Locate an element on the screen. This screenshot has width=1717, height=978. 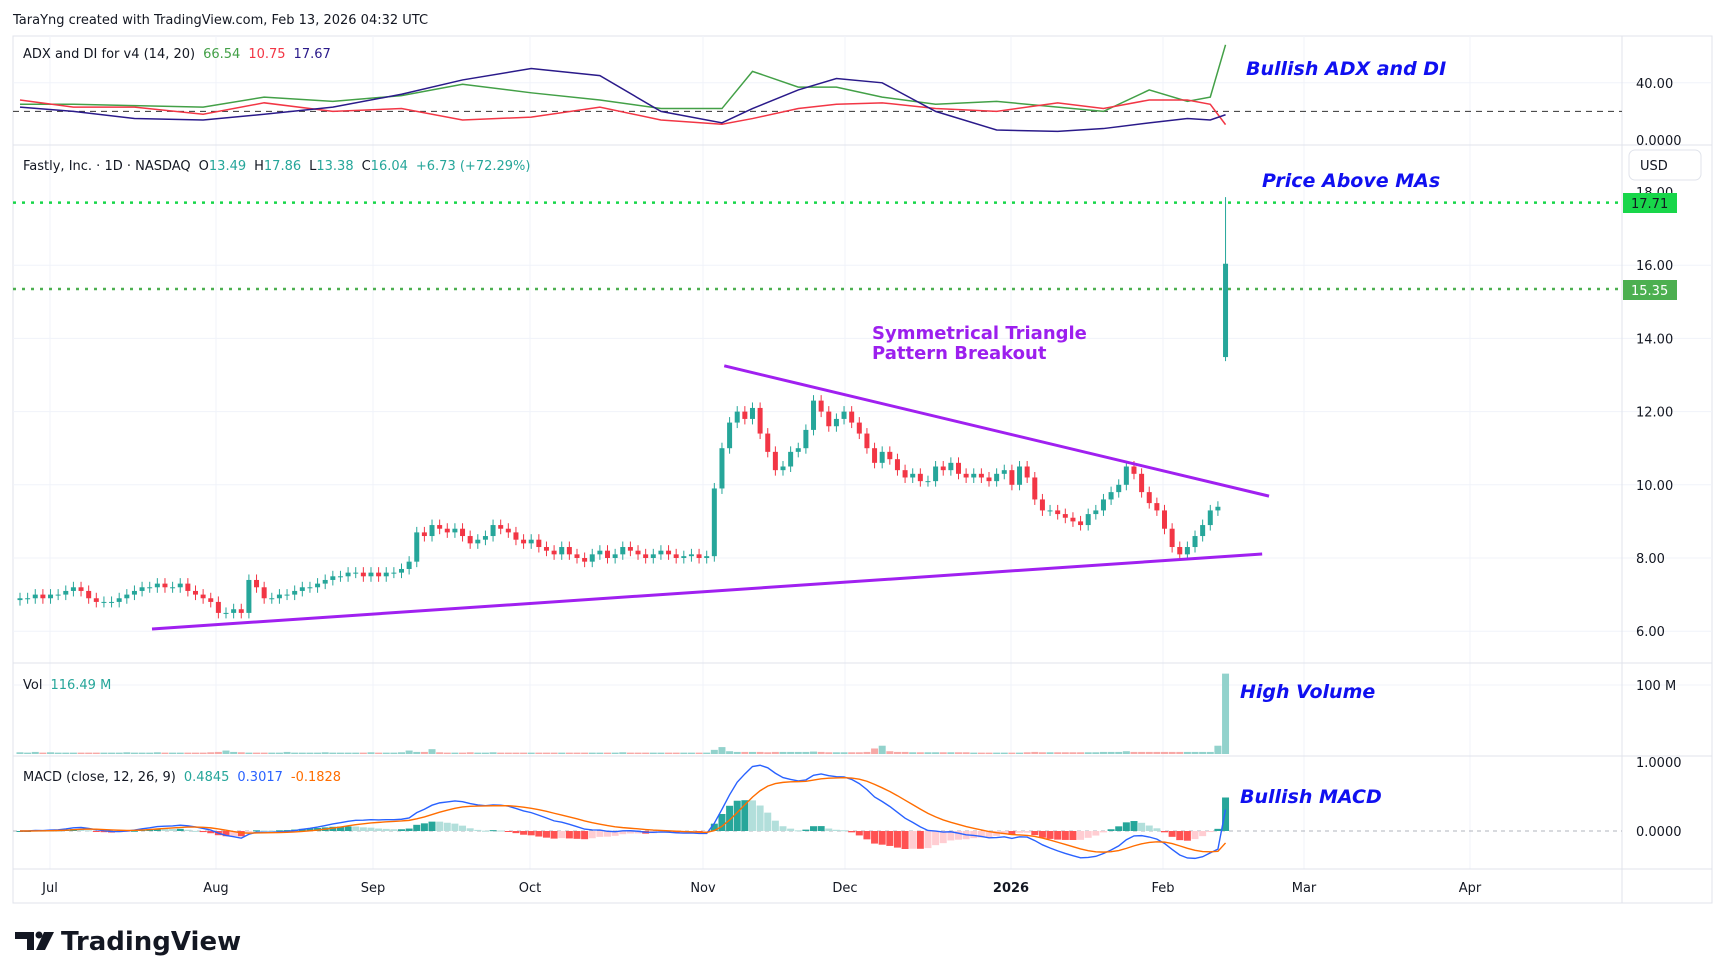
annotation-macd: Bullish MACD is located at coordinates (1311, 797).